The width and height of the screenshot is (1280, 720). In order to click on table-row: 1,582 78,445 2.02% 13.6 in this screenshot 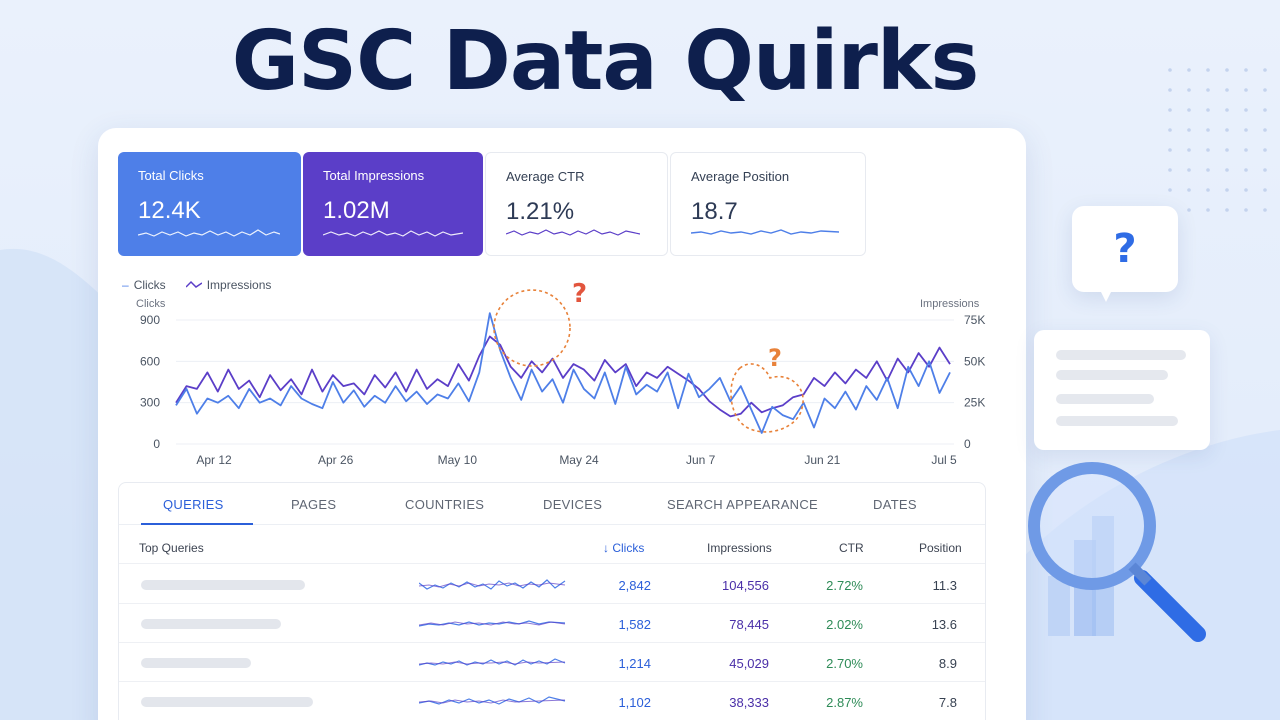, I will do `click(552, 623)`.